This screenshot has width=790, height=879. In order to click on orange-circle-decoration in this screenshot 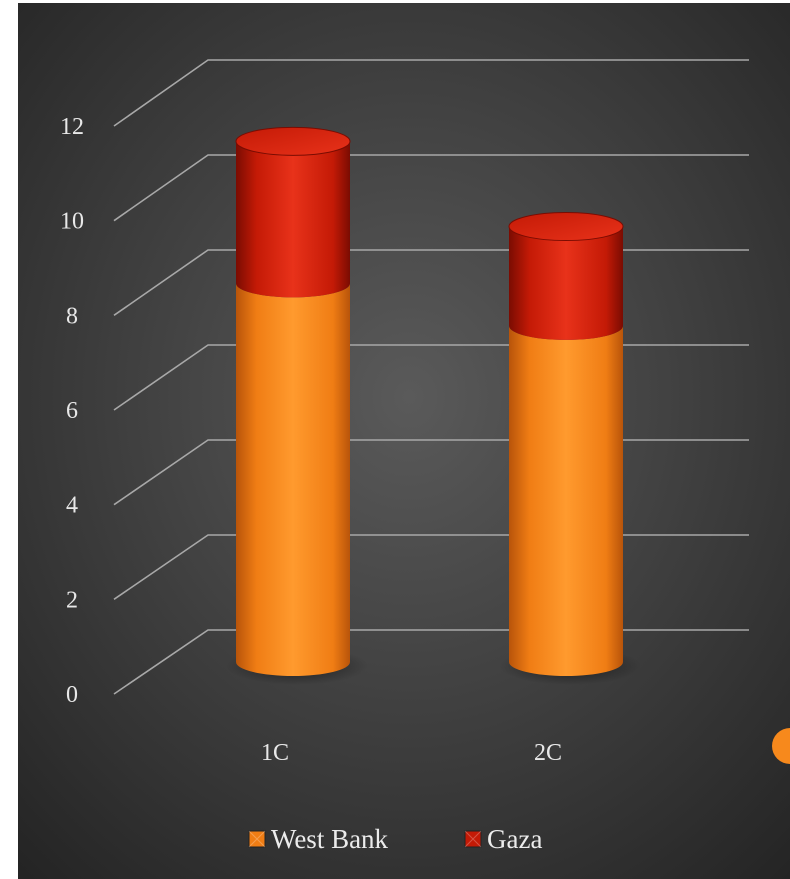, I will do `click(781, 746)`.